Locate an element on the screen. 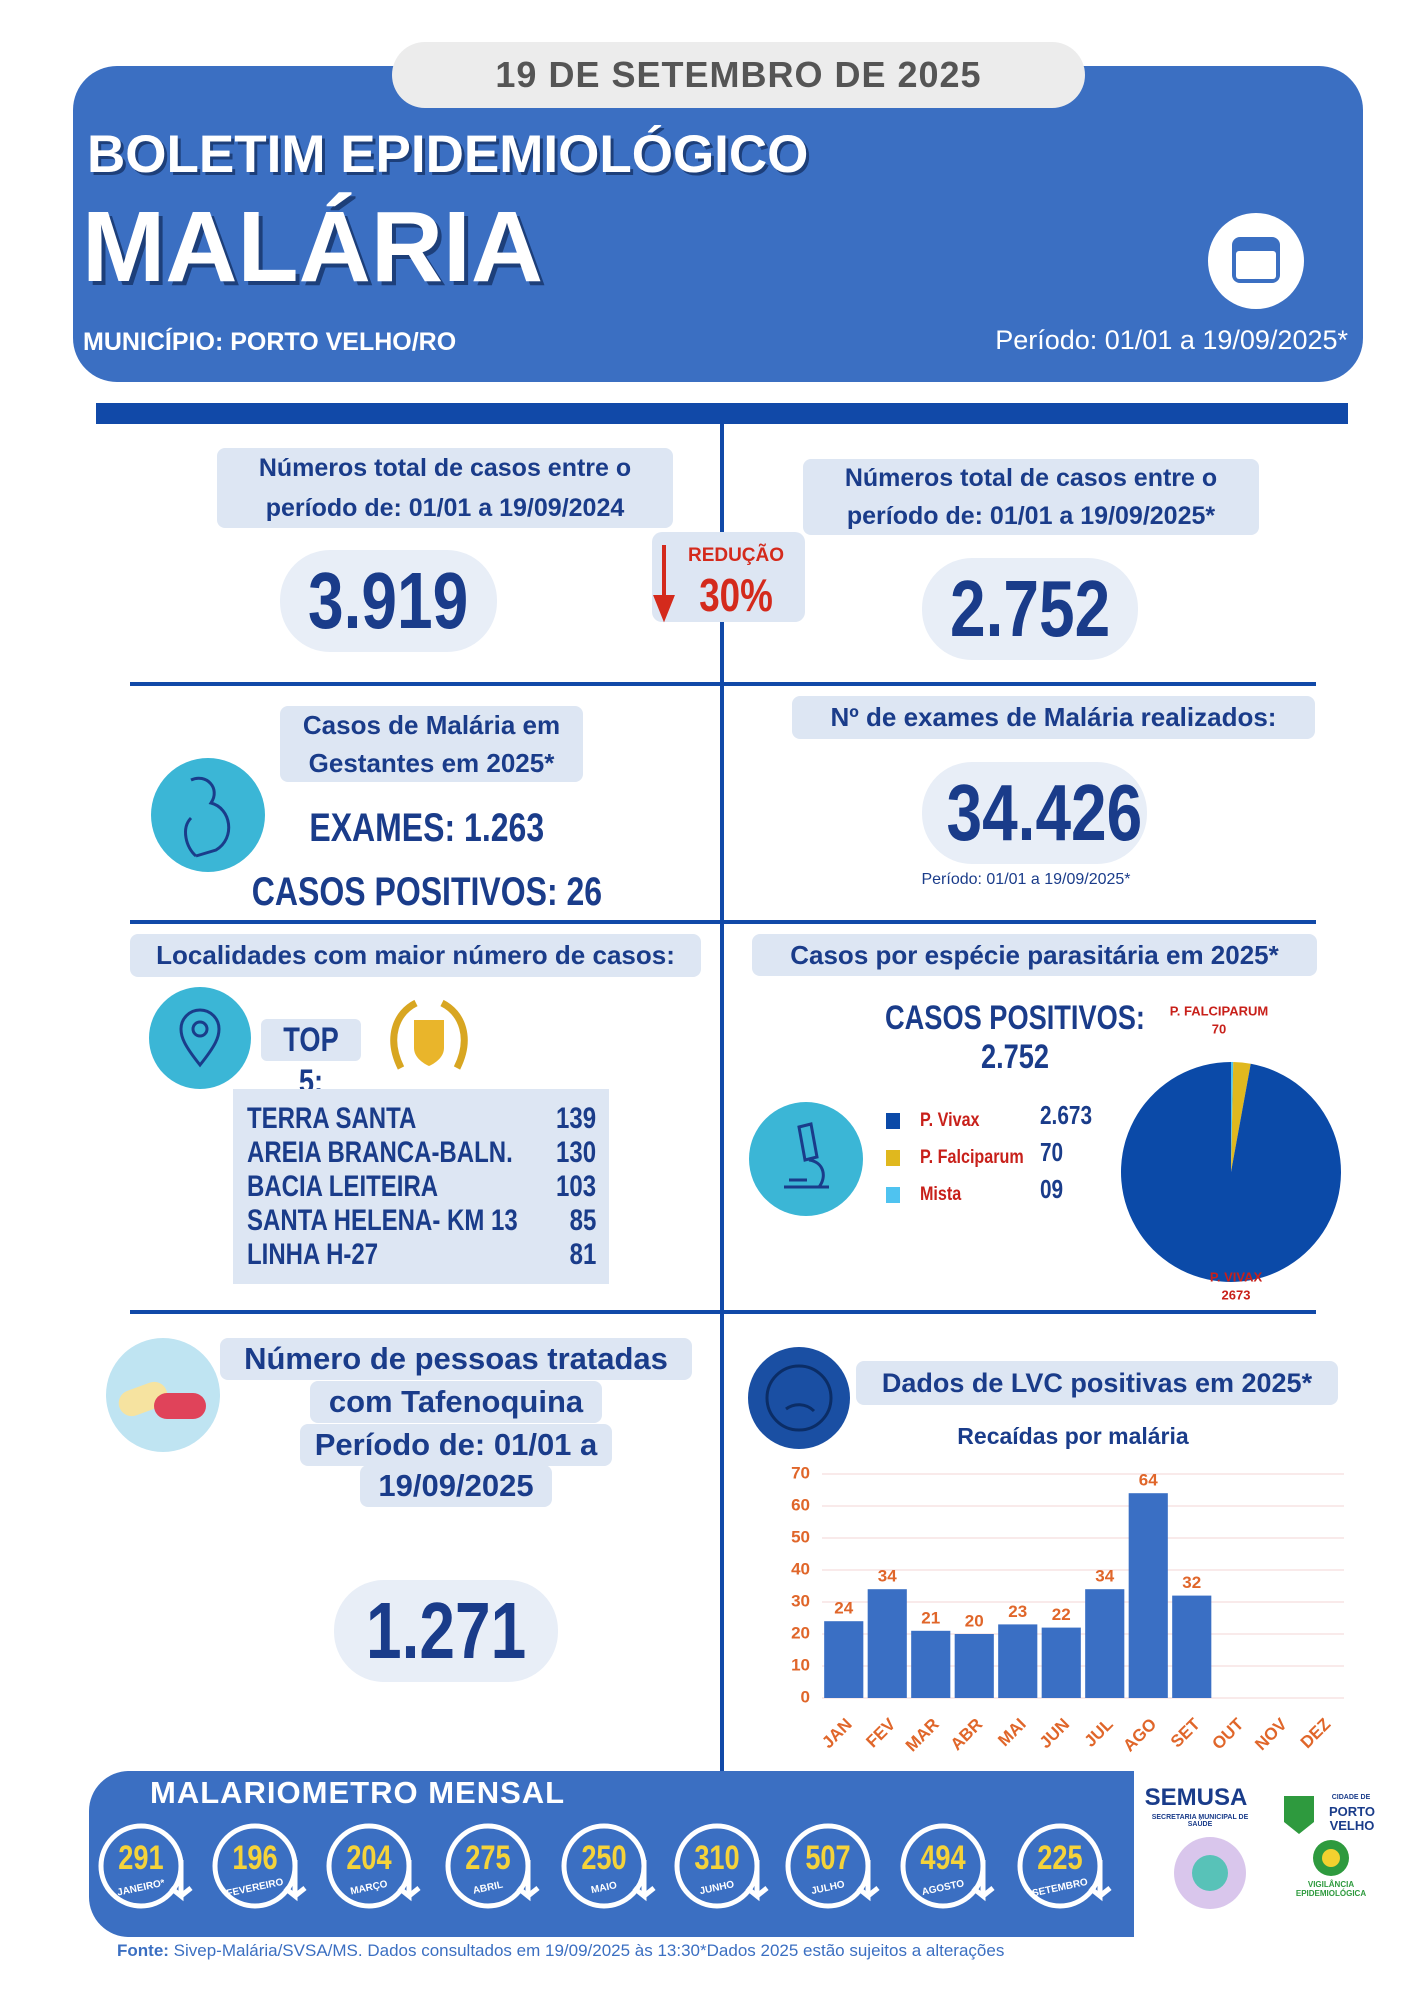 The width and height of the screenshot is (1414, 2000). value-pill: 2.752 is located at coordinates (1030, 609).